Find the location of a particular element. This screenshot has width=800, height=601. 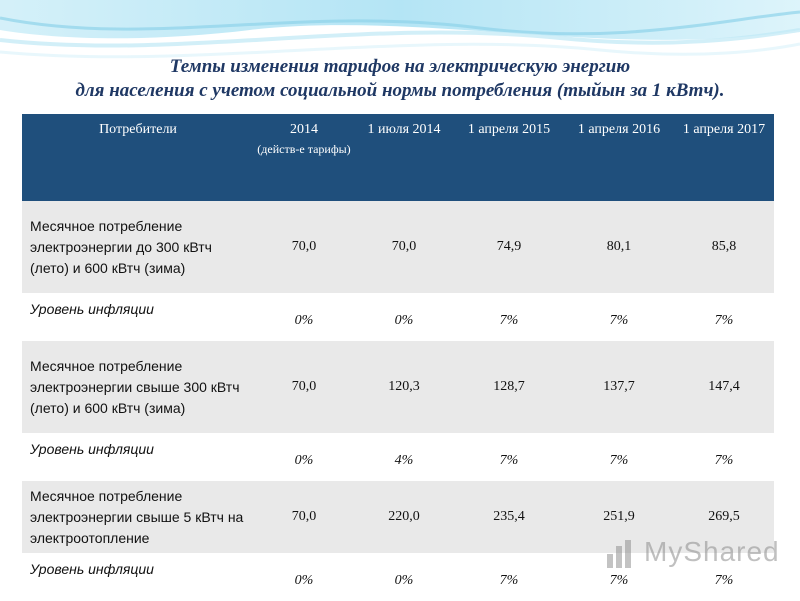

cell-value: 269,5 is located at coordinates (724, 517).